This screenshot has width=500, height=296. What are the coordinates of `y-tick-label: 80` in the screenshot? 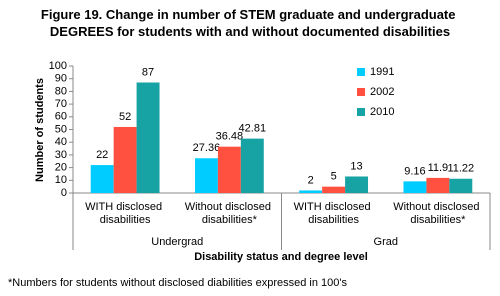 It's located at (61, 91).